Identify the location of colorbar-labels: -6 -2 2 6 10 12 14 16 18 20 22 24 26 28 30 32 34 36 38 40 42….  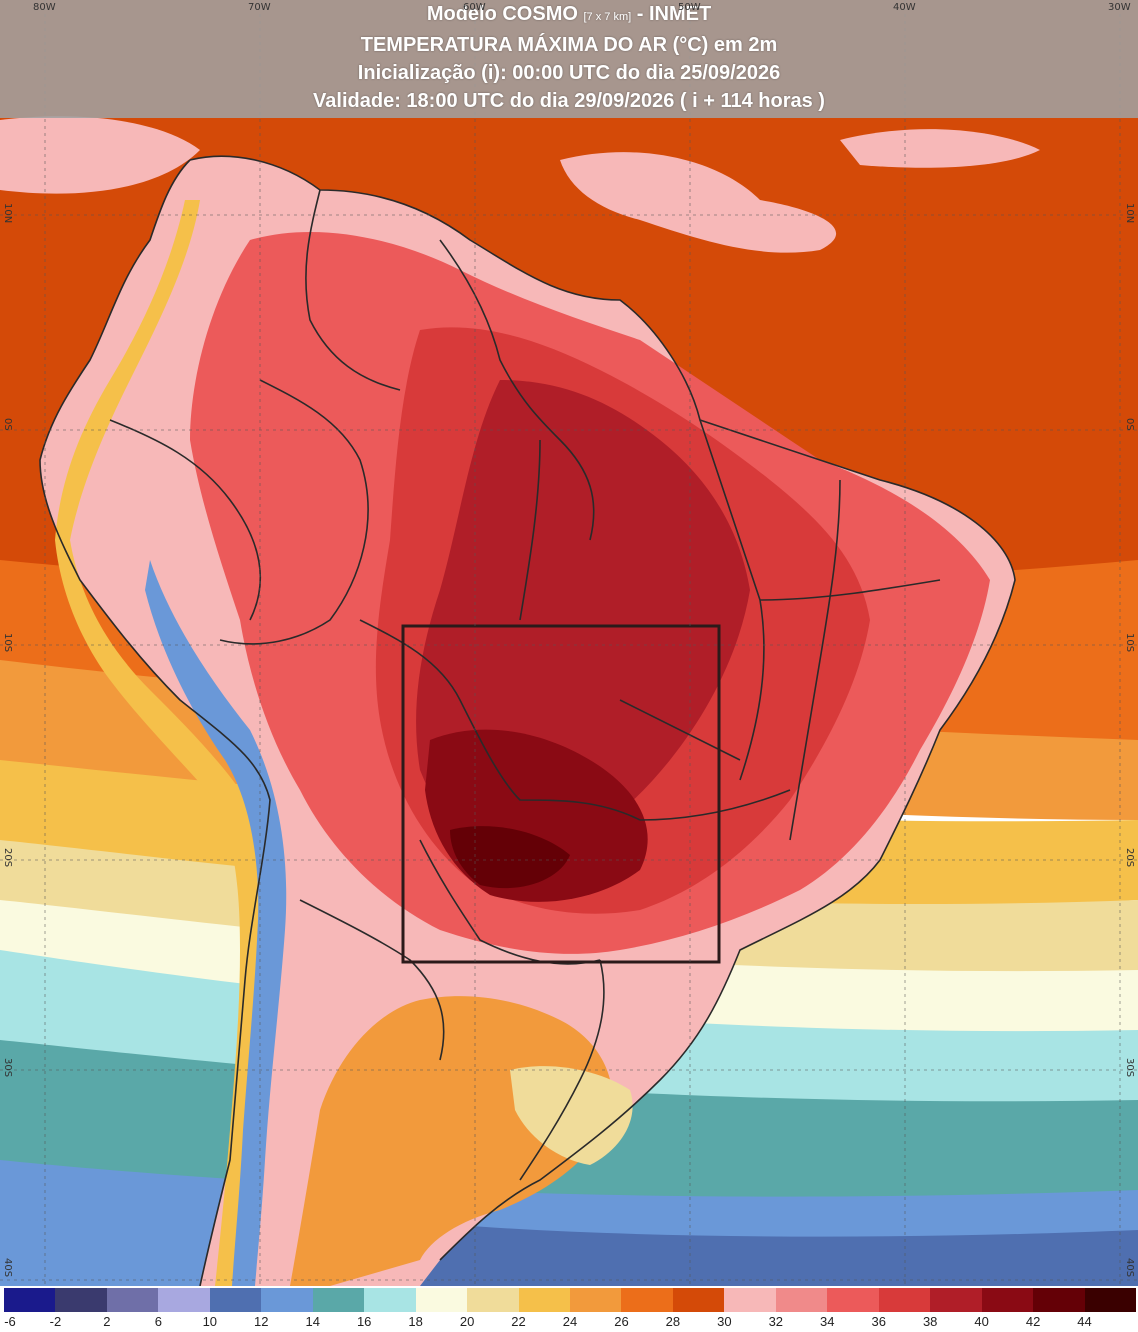
(570, 1323).